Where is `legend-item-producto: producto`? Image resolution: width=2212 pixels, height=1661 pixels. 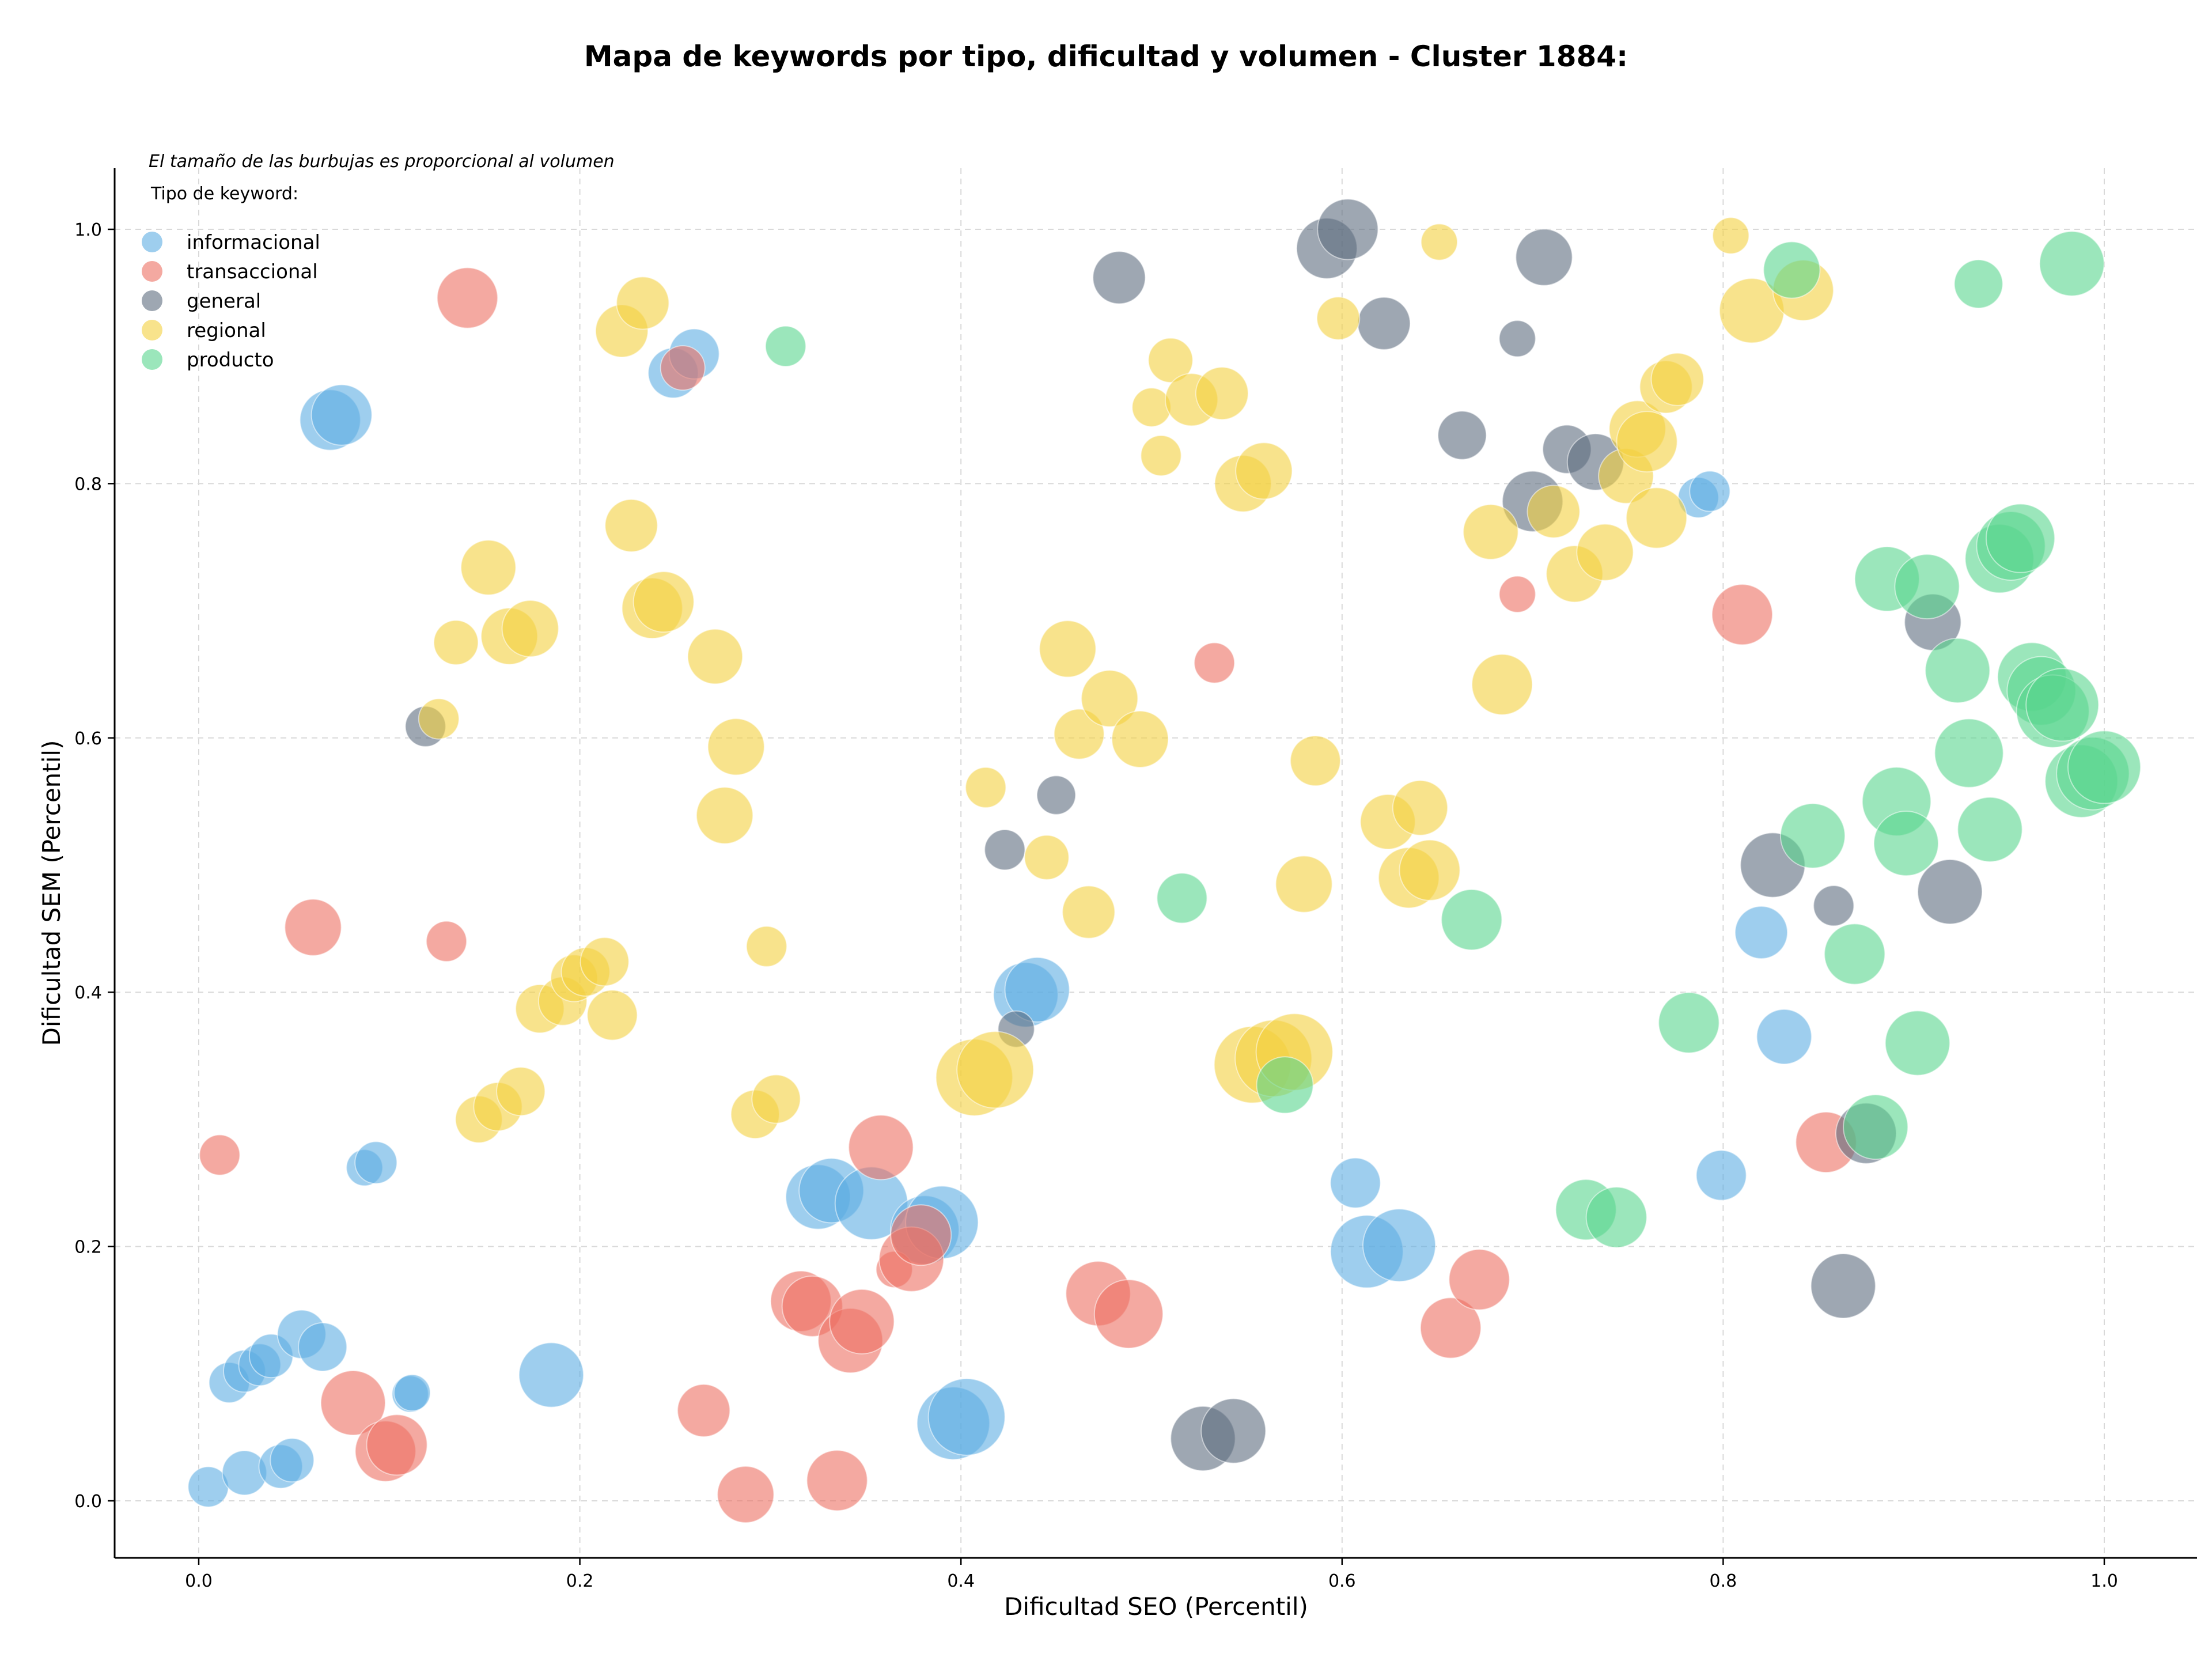
legend-item-producto: producto is located at coordinates (208, 360).